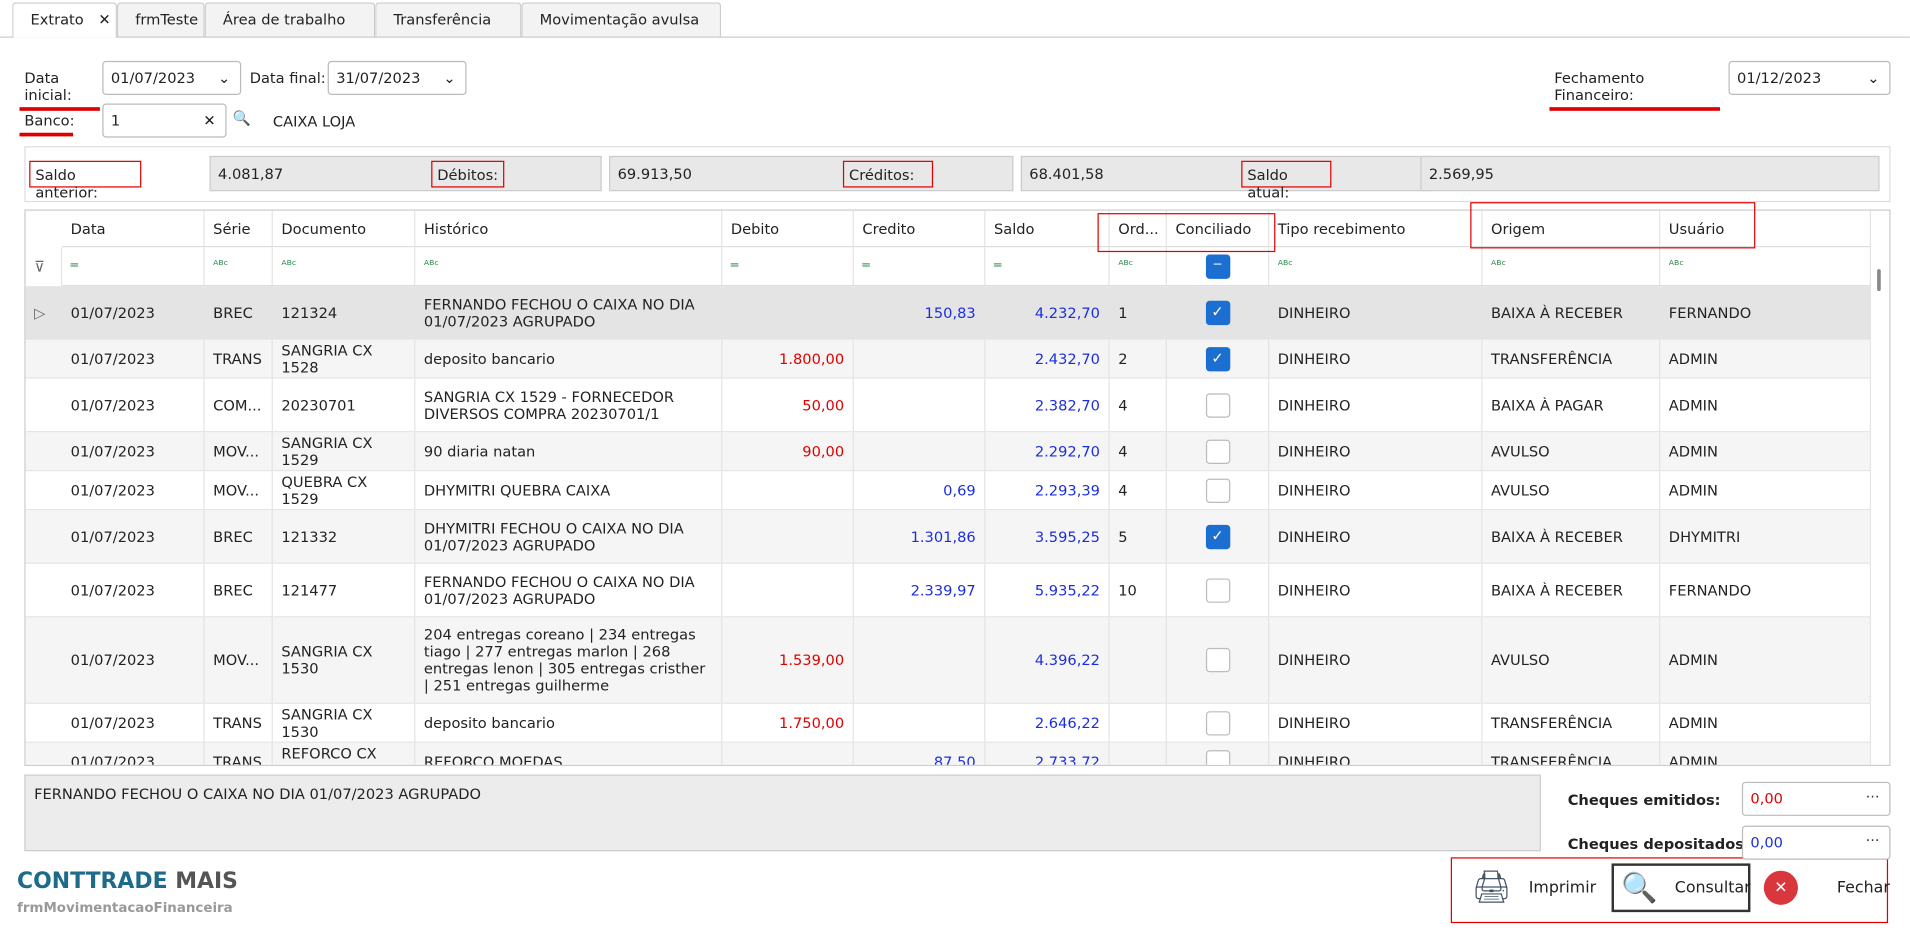 Image resolution: width=1910 pixels, height=928 pixels. I want to click on bank-input: 1 ✕, so click(164, 120).